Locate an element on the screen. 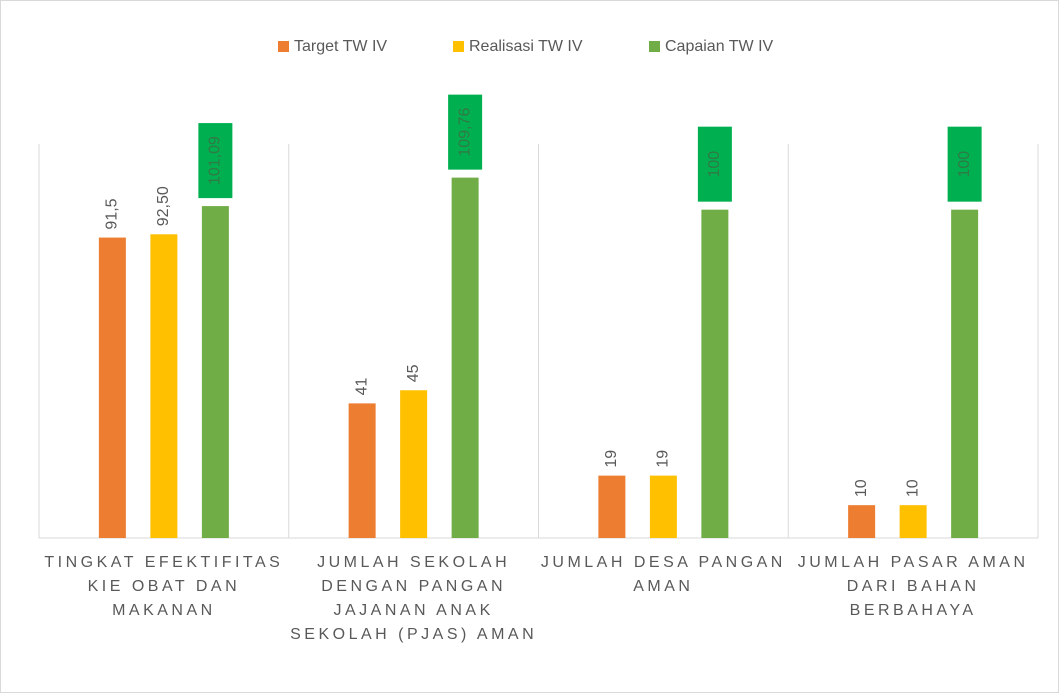 Image resolution: width=1059 pixels, height=693 pixels. x-tick-label: TINGKAT EFEKTIFITAS KIE OBAT DAN MAKANAN is located at coordinates (164, 586).